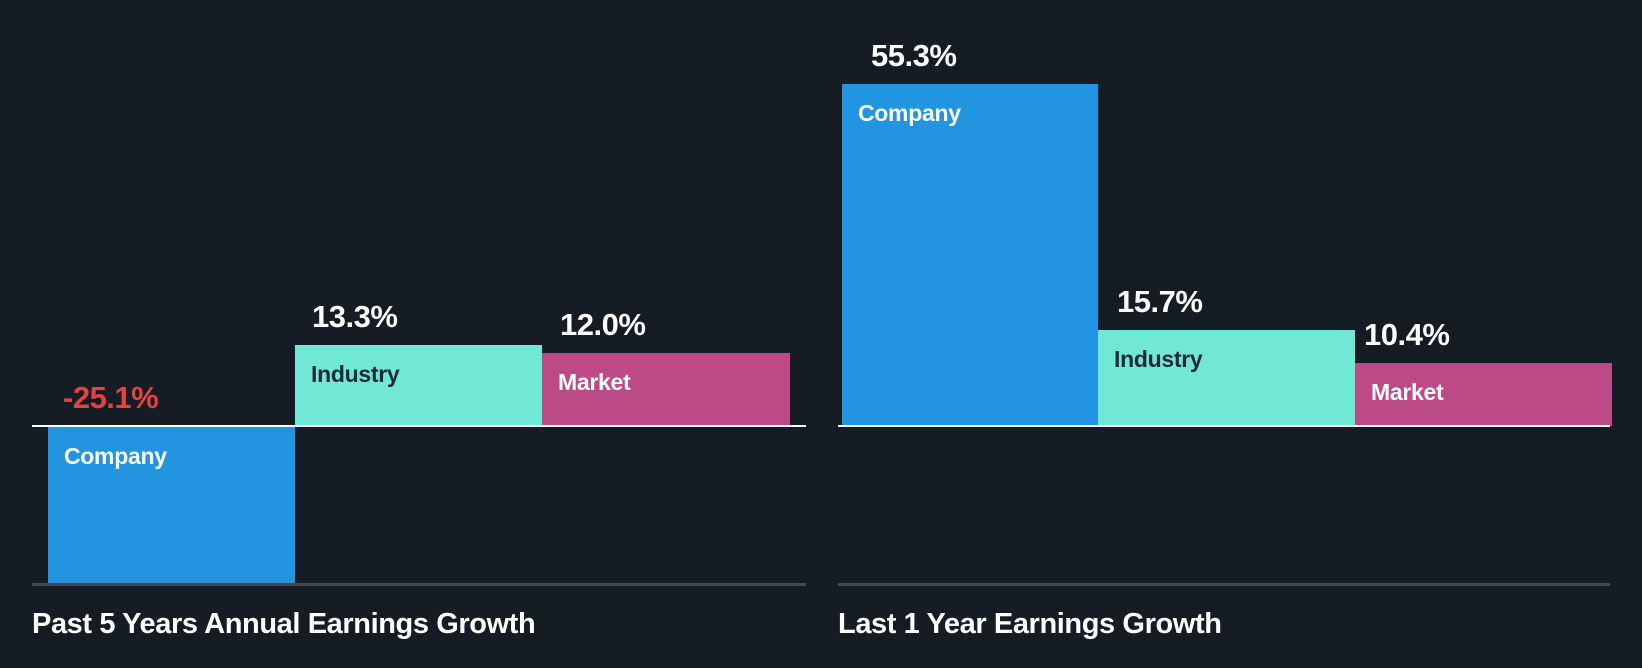 Image resolution: width=1642 pixels, height=668 pixels. What do you see at coordinates (284, 624) in the screenshot?
I see `chart-title: Past 5 Years Annual Earnings Growth` at bounding box center [284, 624].